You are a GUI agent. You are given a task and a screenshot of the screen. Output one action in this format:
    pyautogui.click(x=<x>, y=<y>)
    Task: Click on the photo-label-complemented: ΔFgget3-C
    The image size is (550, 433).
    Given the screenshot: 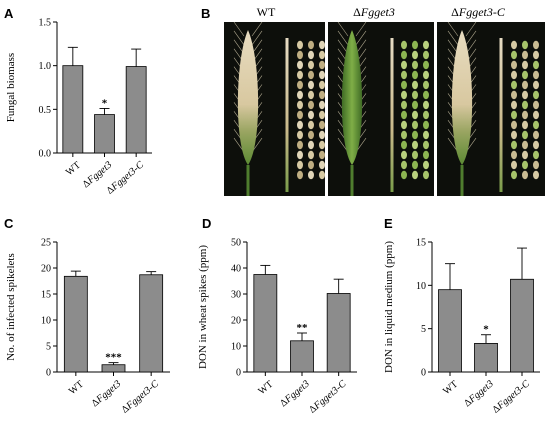 What is the action you would take?
    pyautogui.click(x=478, y=12)
    